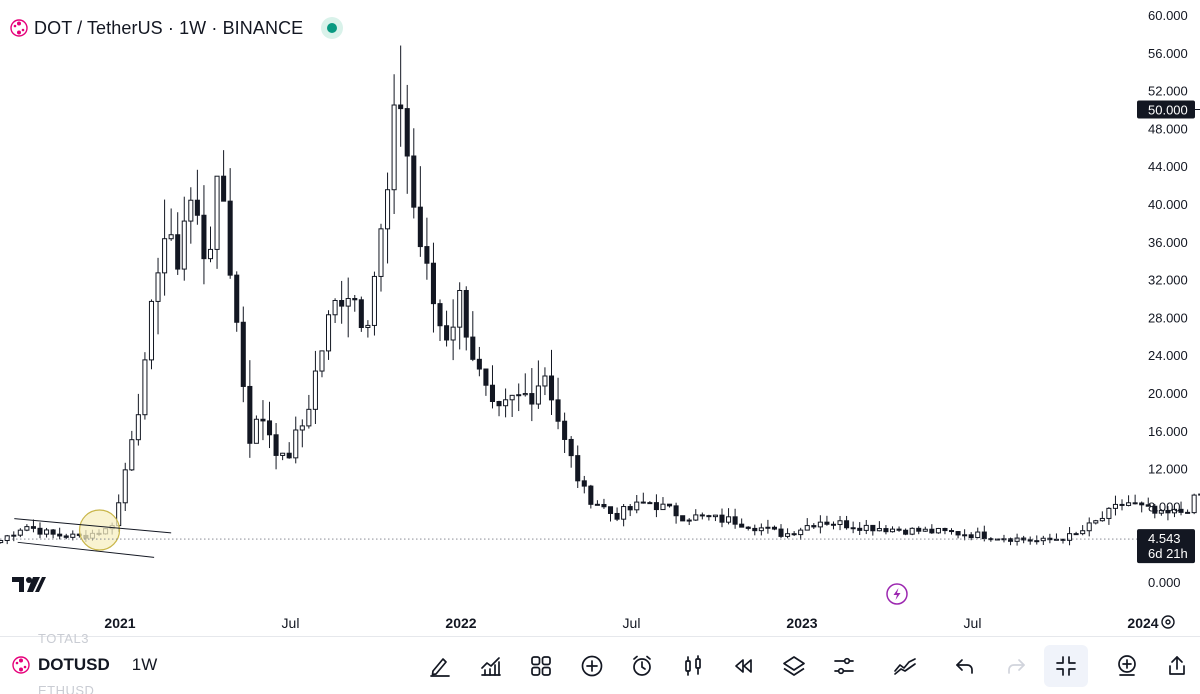  Describe the element at coordinates (99, 530) in the screenshot. I see `highlight-circle` at that location.